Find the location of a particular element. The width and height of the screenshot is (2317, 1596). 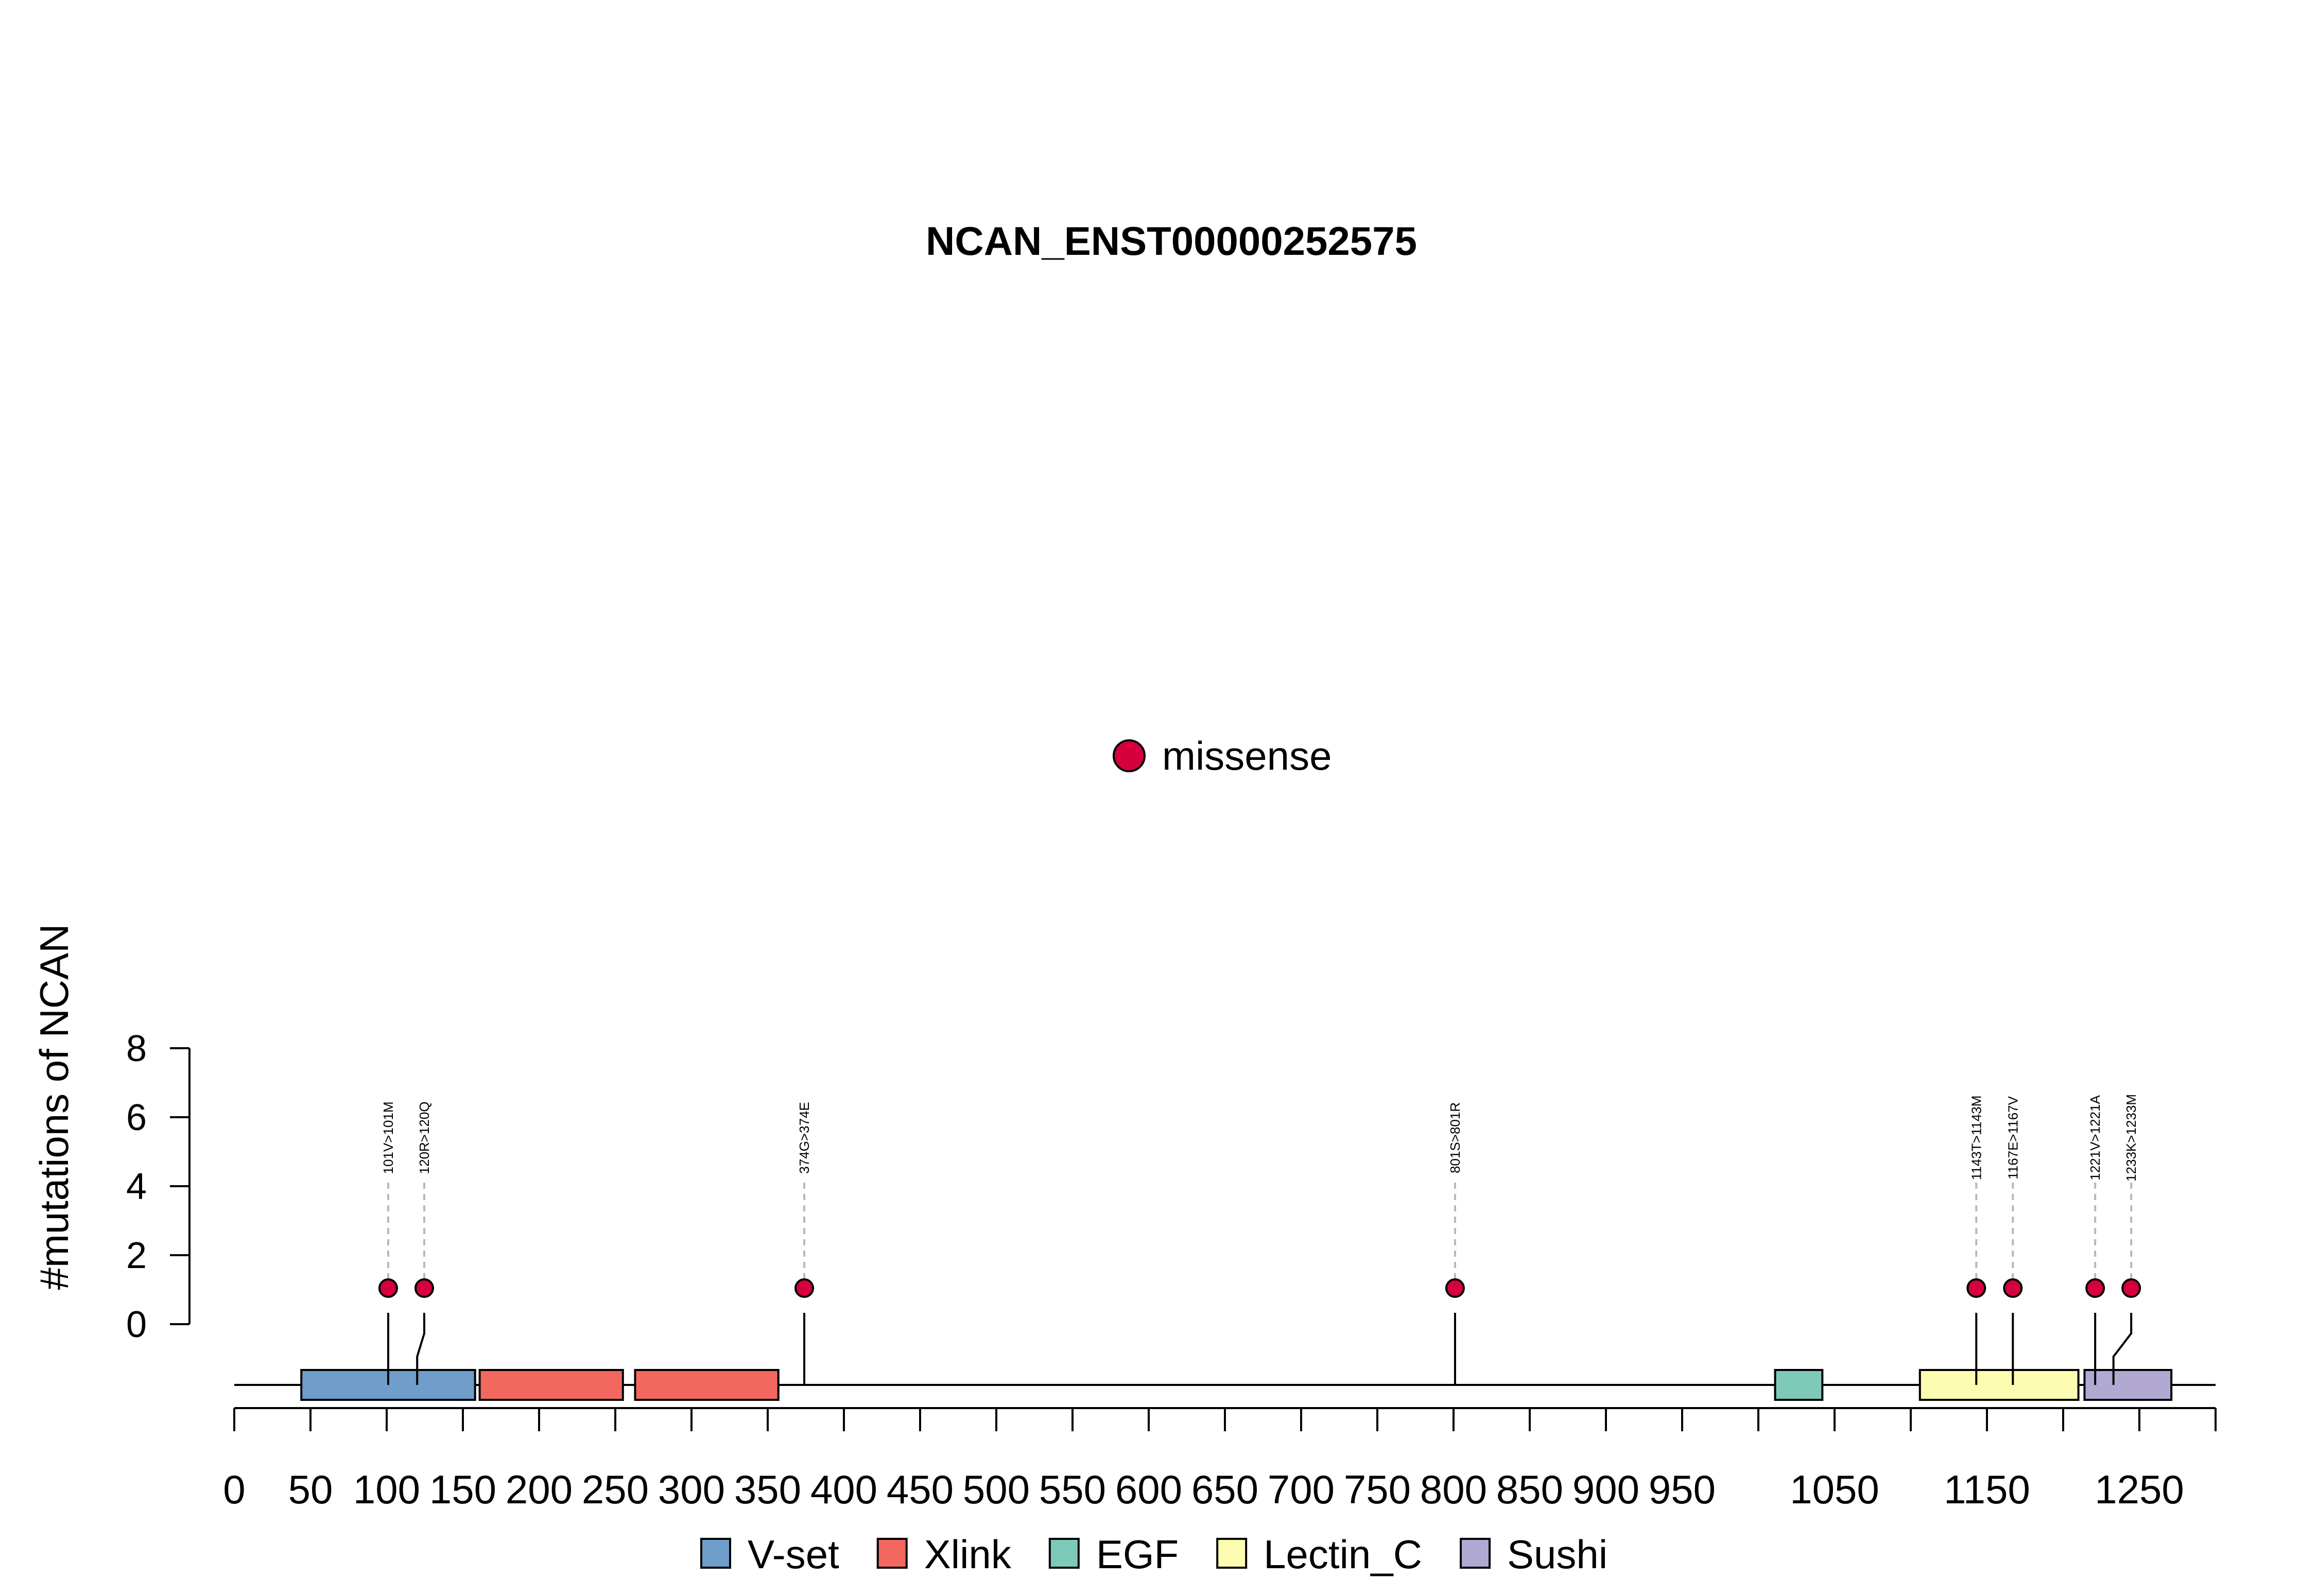

legend-swatch-egf is located at coordinates (1064, 1553).